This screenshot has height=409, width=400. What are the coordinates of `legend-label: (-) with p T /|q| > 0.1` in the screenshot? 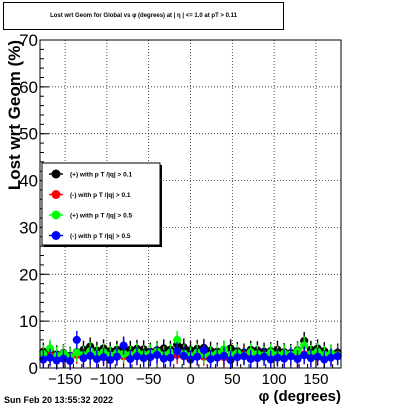 It's located at (100, 195).